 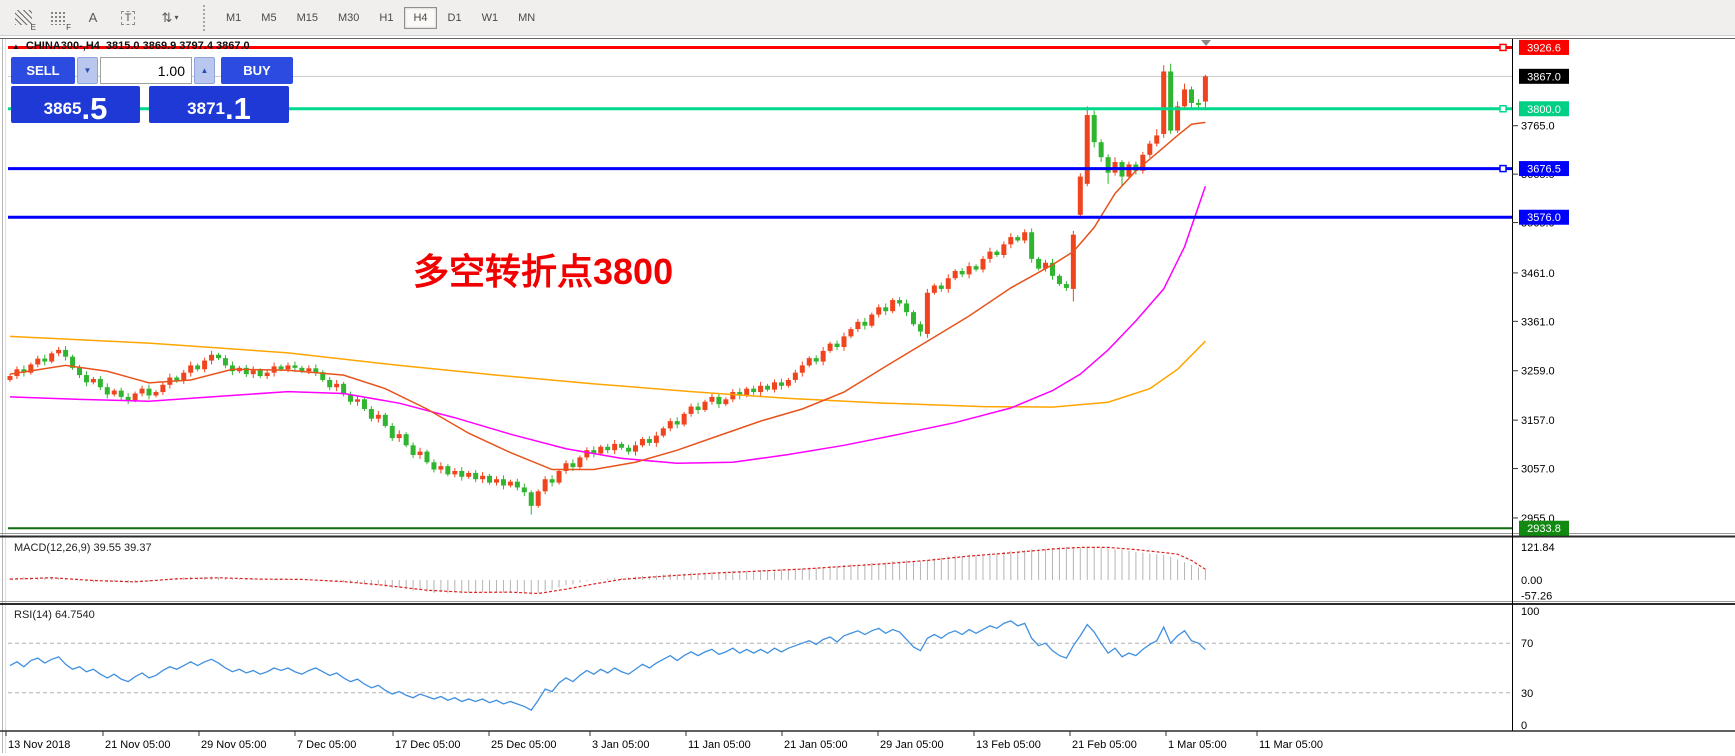 What do you see at coordinates (1008, 745) in the screenshot?
I see `time-tick-label: 13 Feb 05:00` at bounding box center [1008, 745].